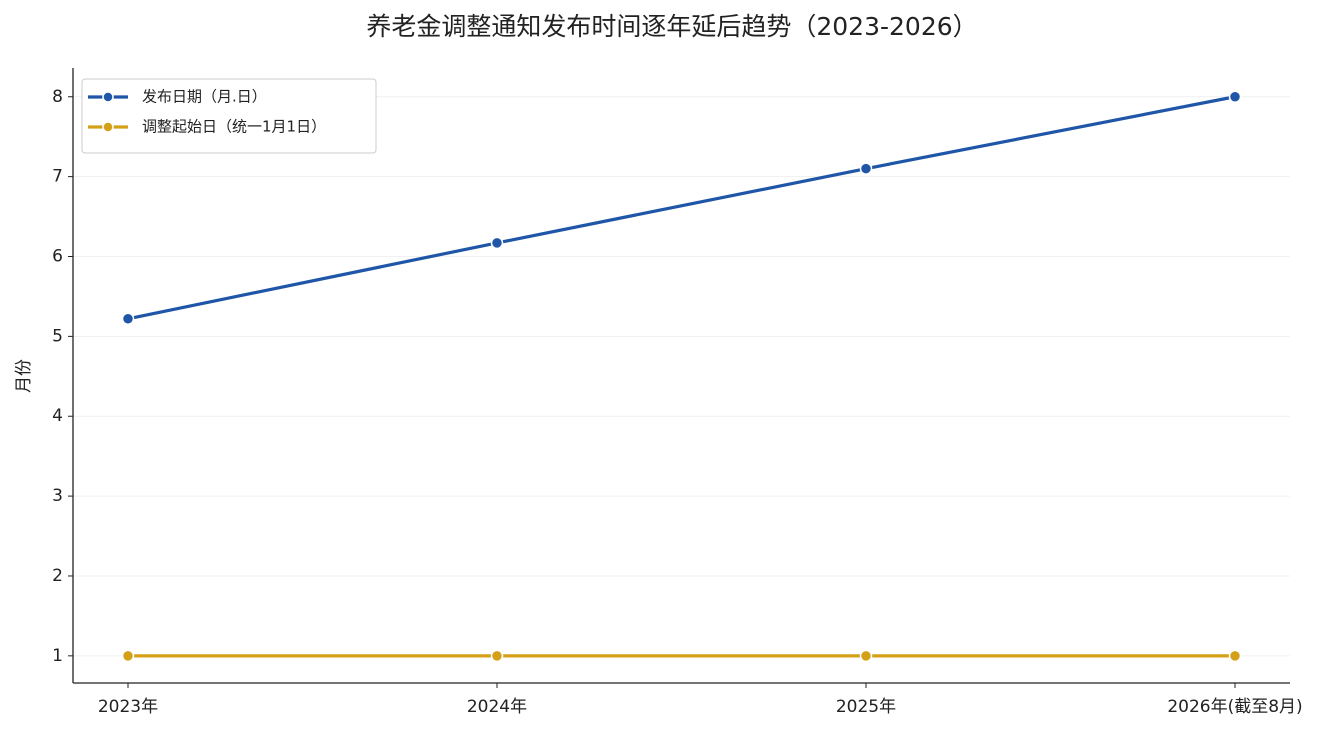 The height and width of the screenshot is (735, 1327). Describe the element at coordinates (866, 707) in the screenshot. I see `x-tick-label: 2025年` at that location.